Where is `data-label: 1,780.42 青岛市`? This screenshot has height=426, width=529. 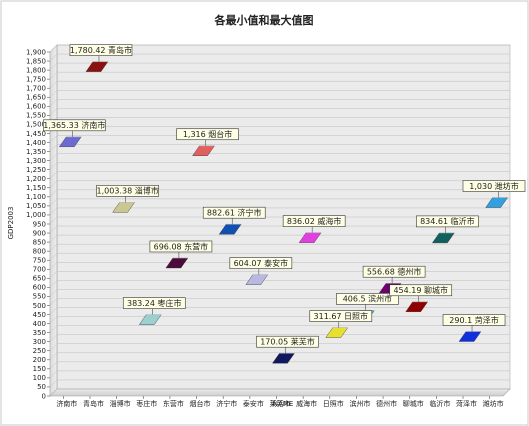
data-label: 1,780.42 青岛市 is located at coordinates (101, 50).